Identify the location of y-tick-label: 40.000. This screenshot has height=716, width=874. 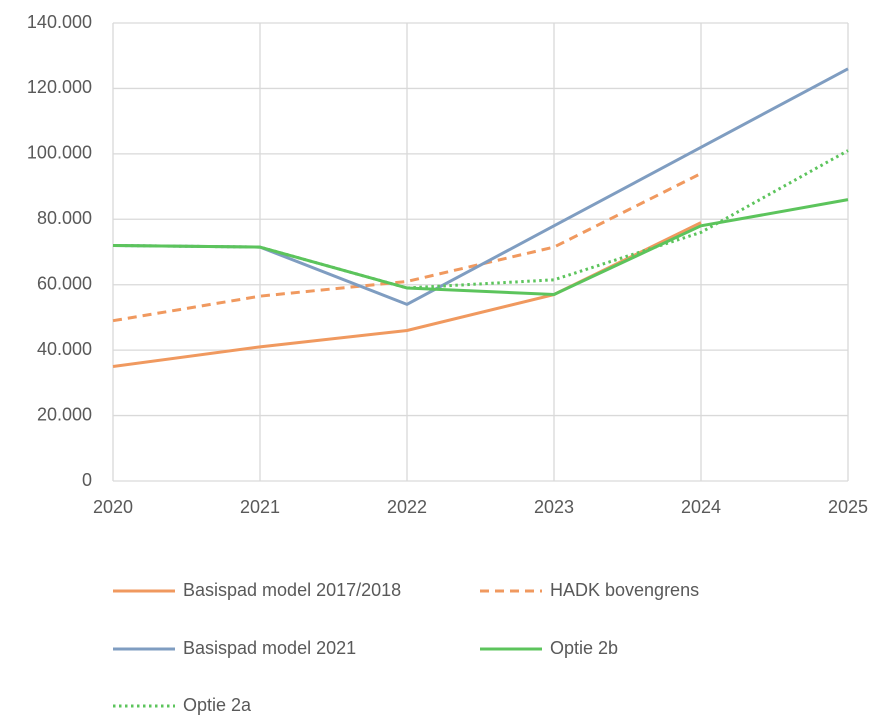
(64, 349).